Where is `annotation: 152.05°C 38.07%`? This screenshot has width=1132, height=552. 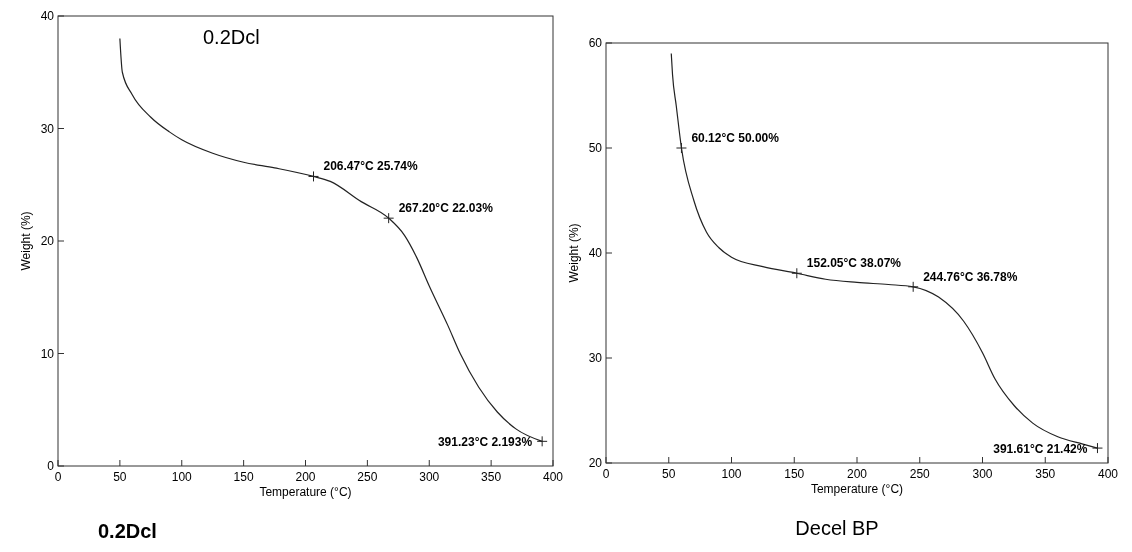
annotation: 152.05°C 38.07% is located at coordinates (854, 263).